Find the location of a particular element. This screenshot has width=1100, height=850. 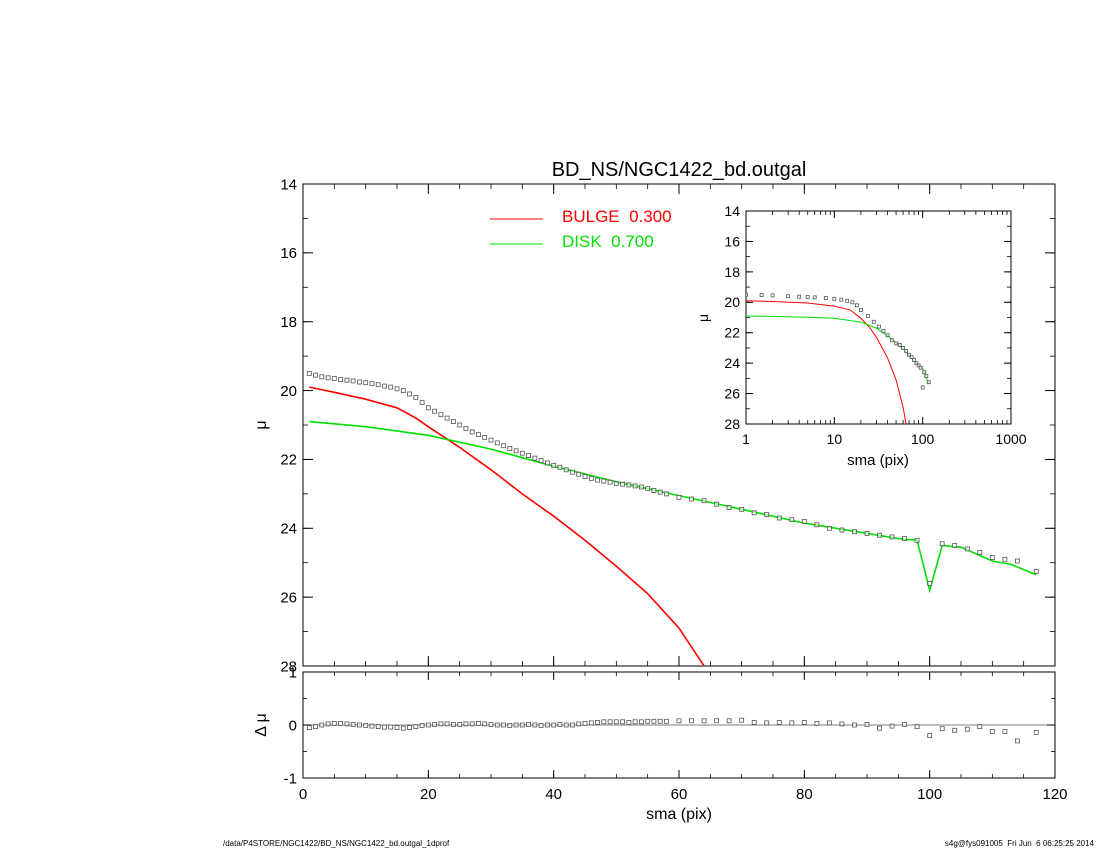

x-axis-label: sma (pix) is located at coordinates (679, 814).